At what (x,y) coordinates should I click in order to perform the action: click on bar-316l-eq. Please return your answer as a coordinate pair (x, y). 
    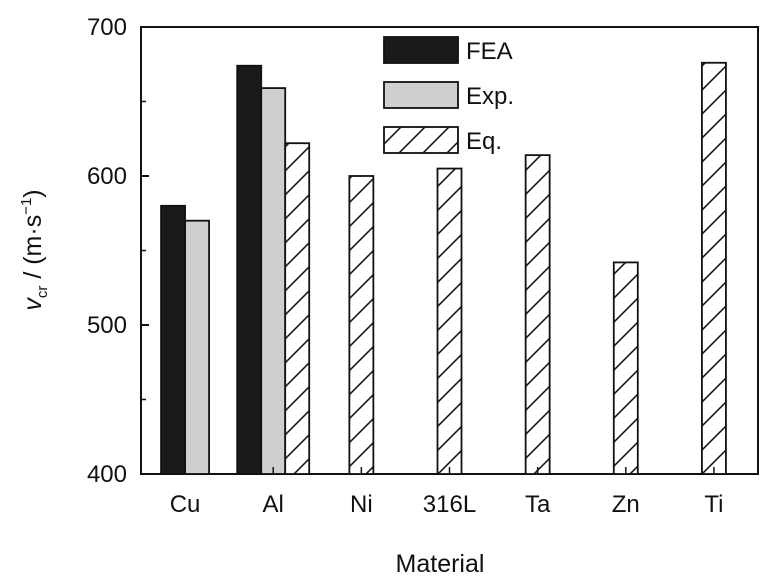
    Looking at the image, I should click on (449, 321).